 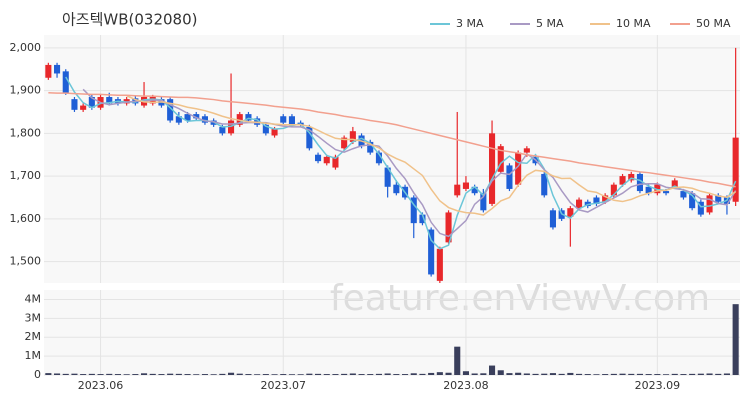 I want to click on x-tick-label: 2023.09, so click(x=658, y=385).